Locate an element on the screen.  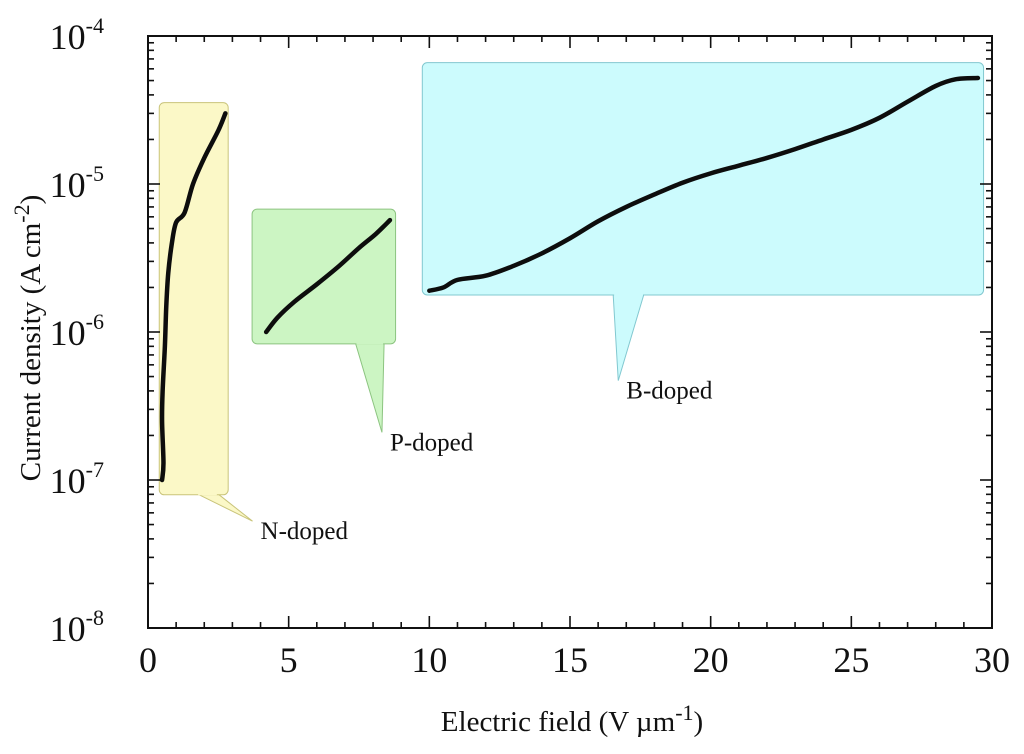
annotation-labels: N-doped P-doped B-doped is located at coordinates (487, 462).